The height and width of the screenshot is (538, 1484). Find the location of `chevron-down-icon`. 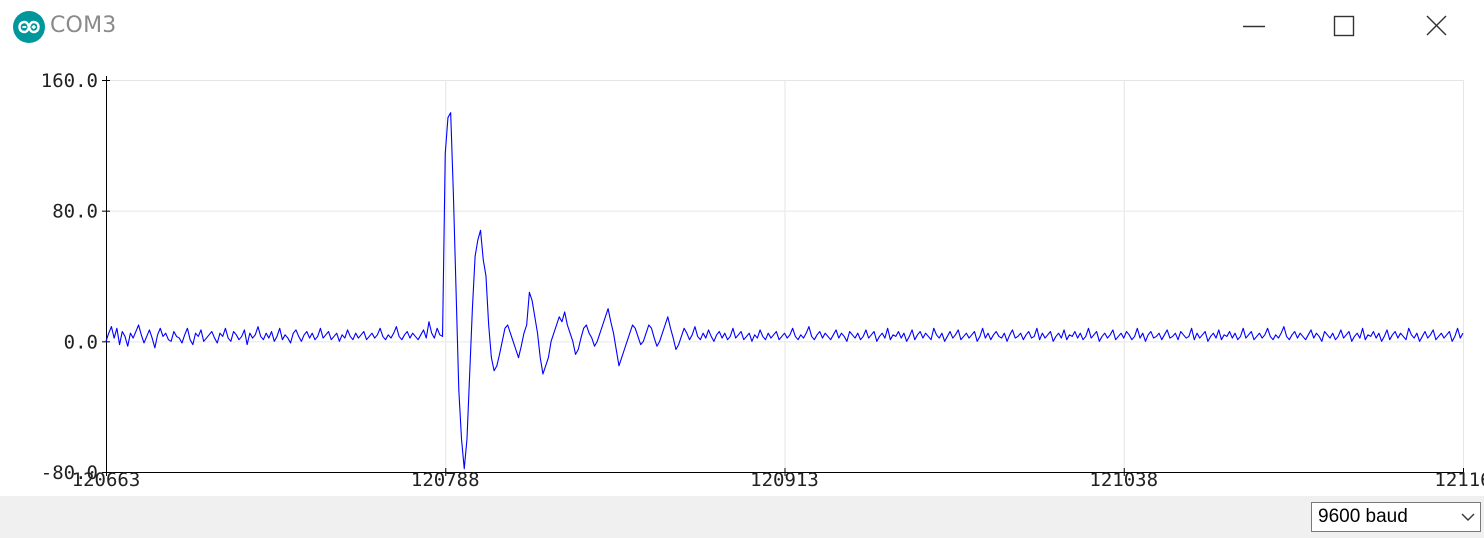

chevron-down-icon is located at coordinates (1468, 517).